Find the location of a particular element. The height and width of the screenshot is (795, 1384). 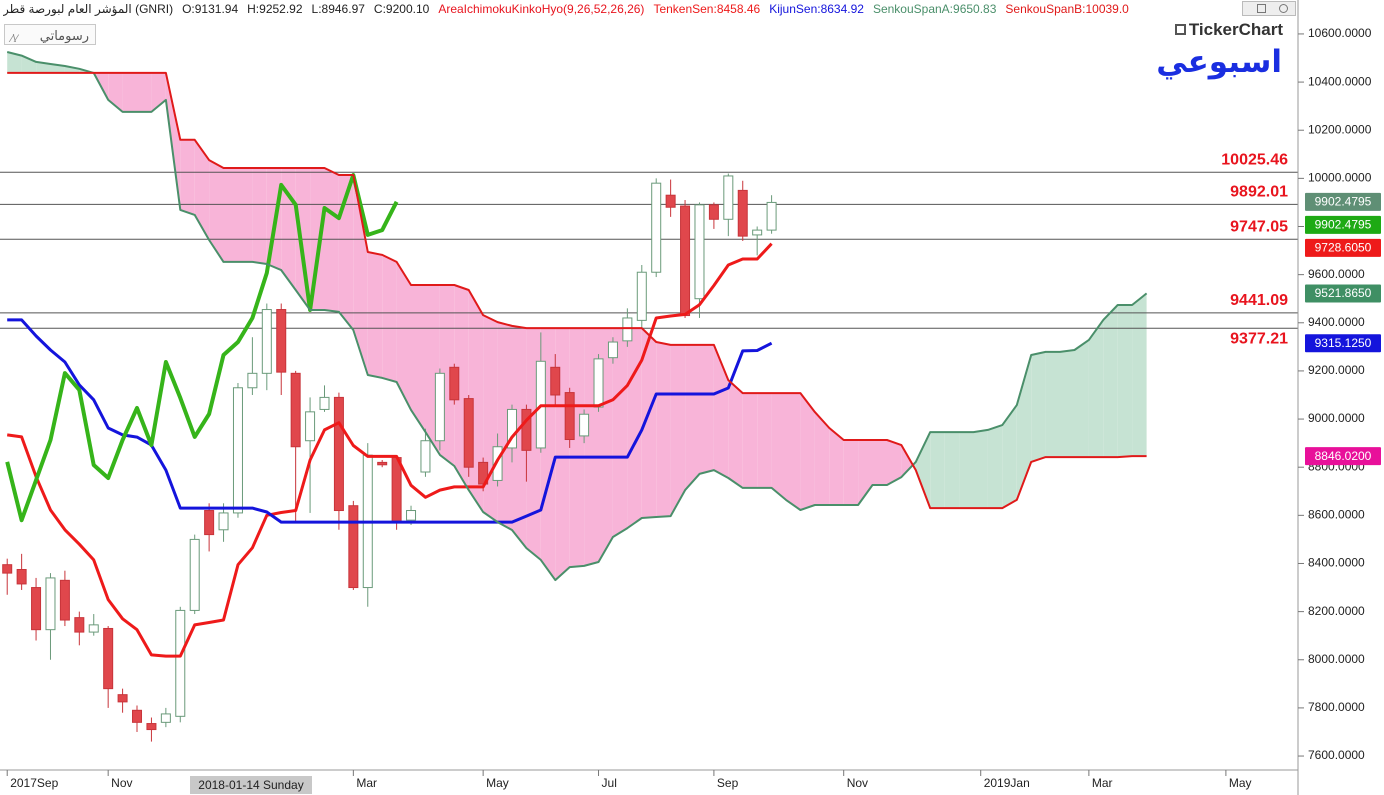

legend-entry: SenkouSpanB:10039.0 is located at coordinates (1067, 9).